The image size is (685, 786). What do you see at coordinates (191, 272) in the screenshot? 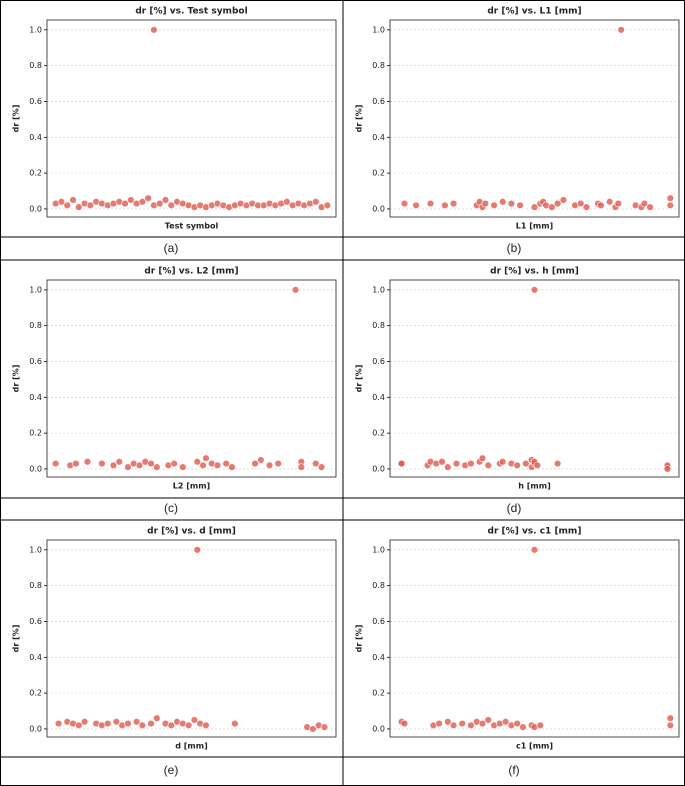
I see `chart-title: dr [%] vs. L2 [mm]` at bounding box center [191, 272].